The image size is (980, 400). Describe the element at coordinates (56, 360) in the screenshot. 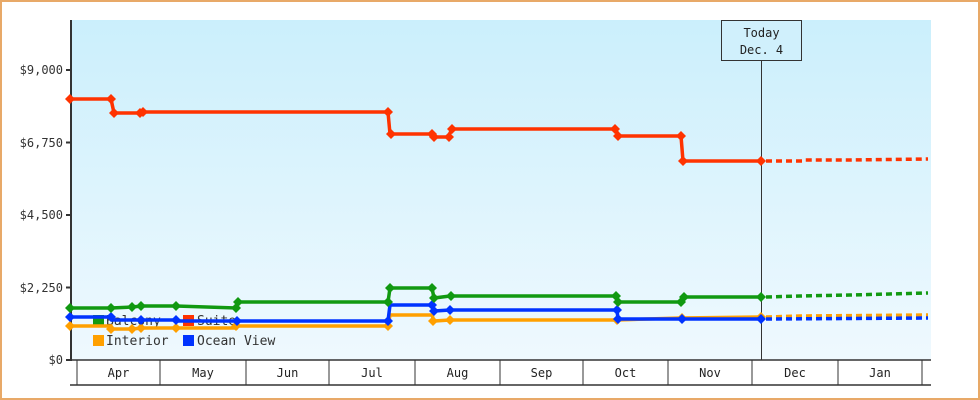

I see `y-tick-label: $0` at that location.